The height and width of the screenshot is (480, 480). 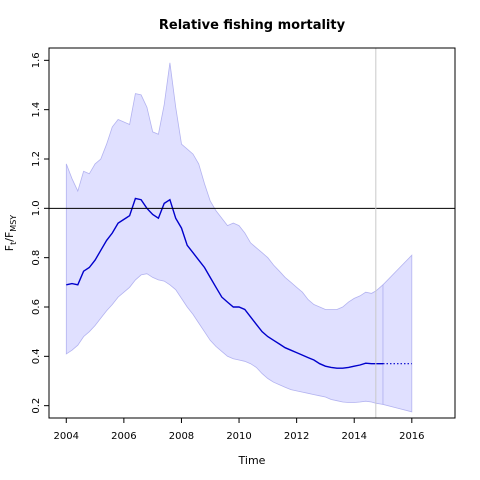 I want to click on x-axis: 2004 2006 2008 2010 2012 2014 2016, so click(x=239, y=430).